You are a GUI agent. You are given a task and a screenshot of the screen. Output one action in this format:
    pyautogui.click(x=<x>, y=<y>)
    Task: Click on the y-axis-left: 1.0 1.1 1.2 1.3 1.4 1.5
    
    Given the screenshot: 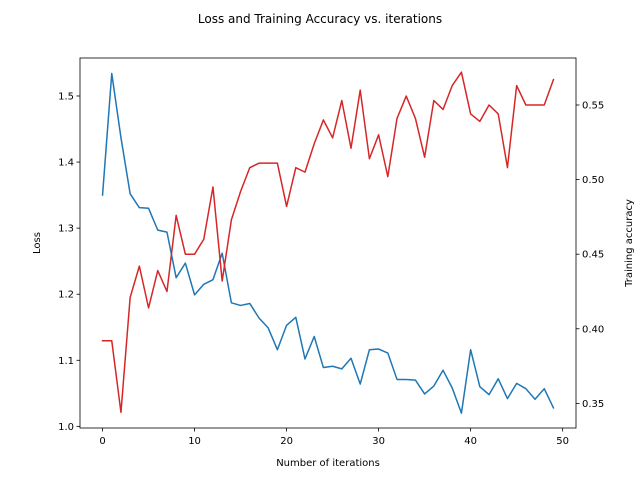 What is the action you would take?
    pyautogui.click(x=69, y=262)
    